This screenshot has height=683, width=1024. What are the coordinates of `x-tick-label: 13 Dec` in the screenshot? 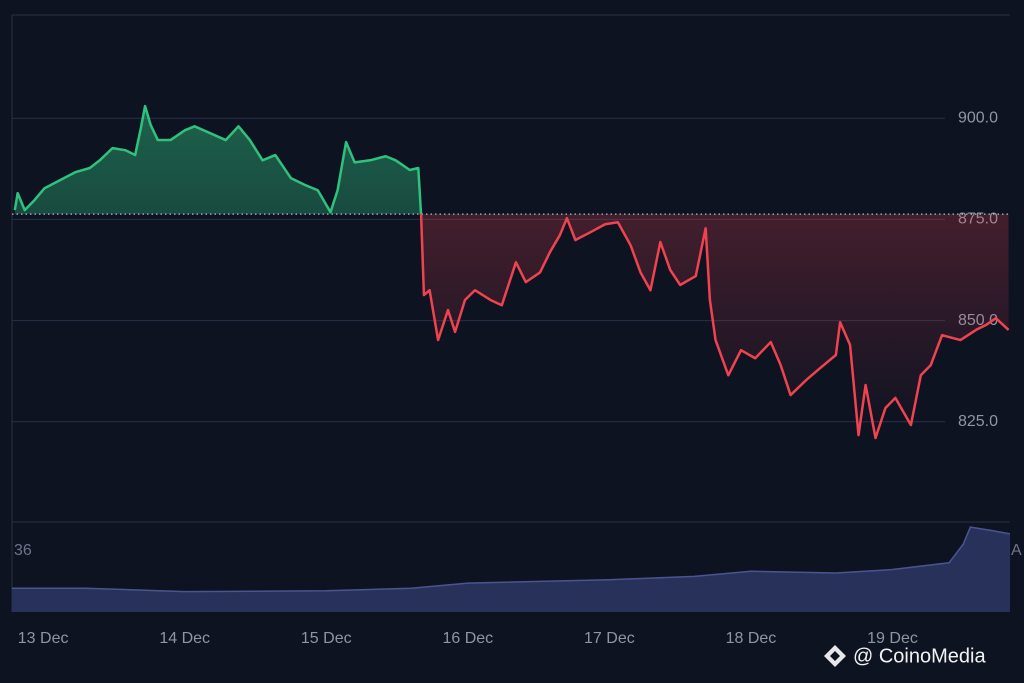 It's located at (43, 638).